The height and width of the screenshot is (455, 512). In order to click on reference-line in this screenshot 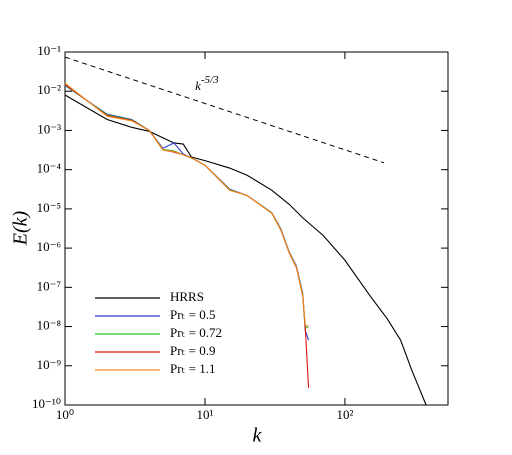, I will do `click(224, 110)`.